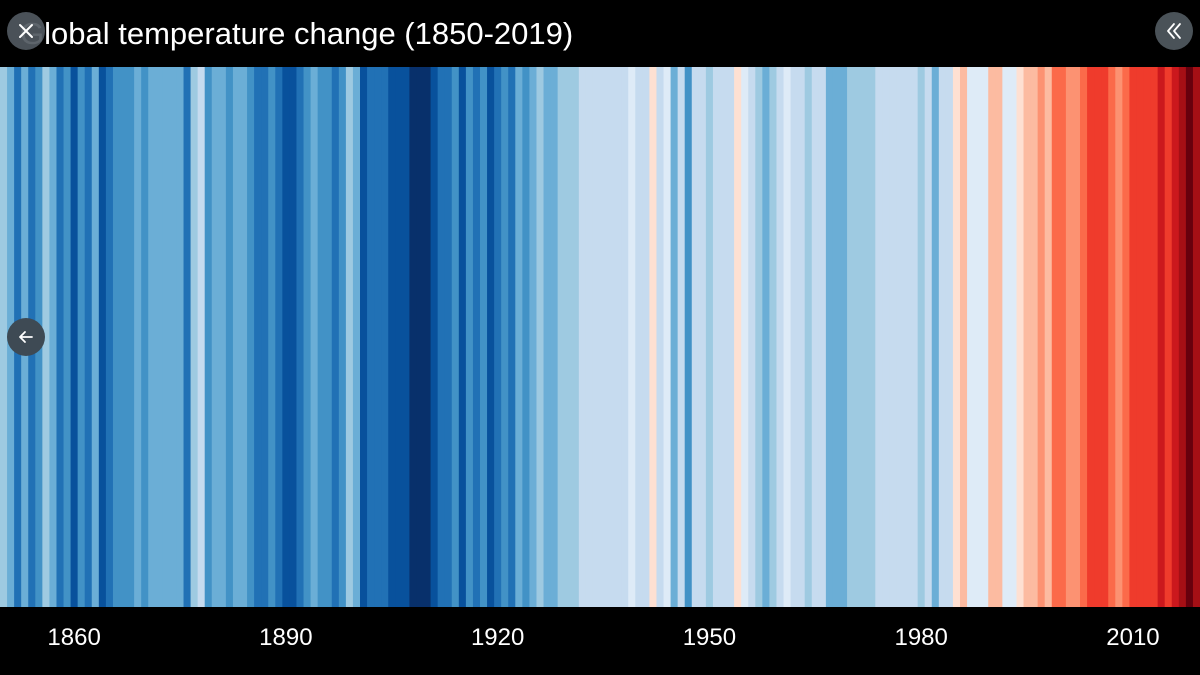 This screenshot has height=675, width=1200. What do you see at coordinates (949, 337) in the screenshot?
I see `stripe-1984` at bounding box center [949, 337].